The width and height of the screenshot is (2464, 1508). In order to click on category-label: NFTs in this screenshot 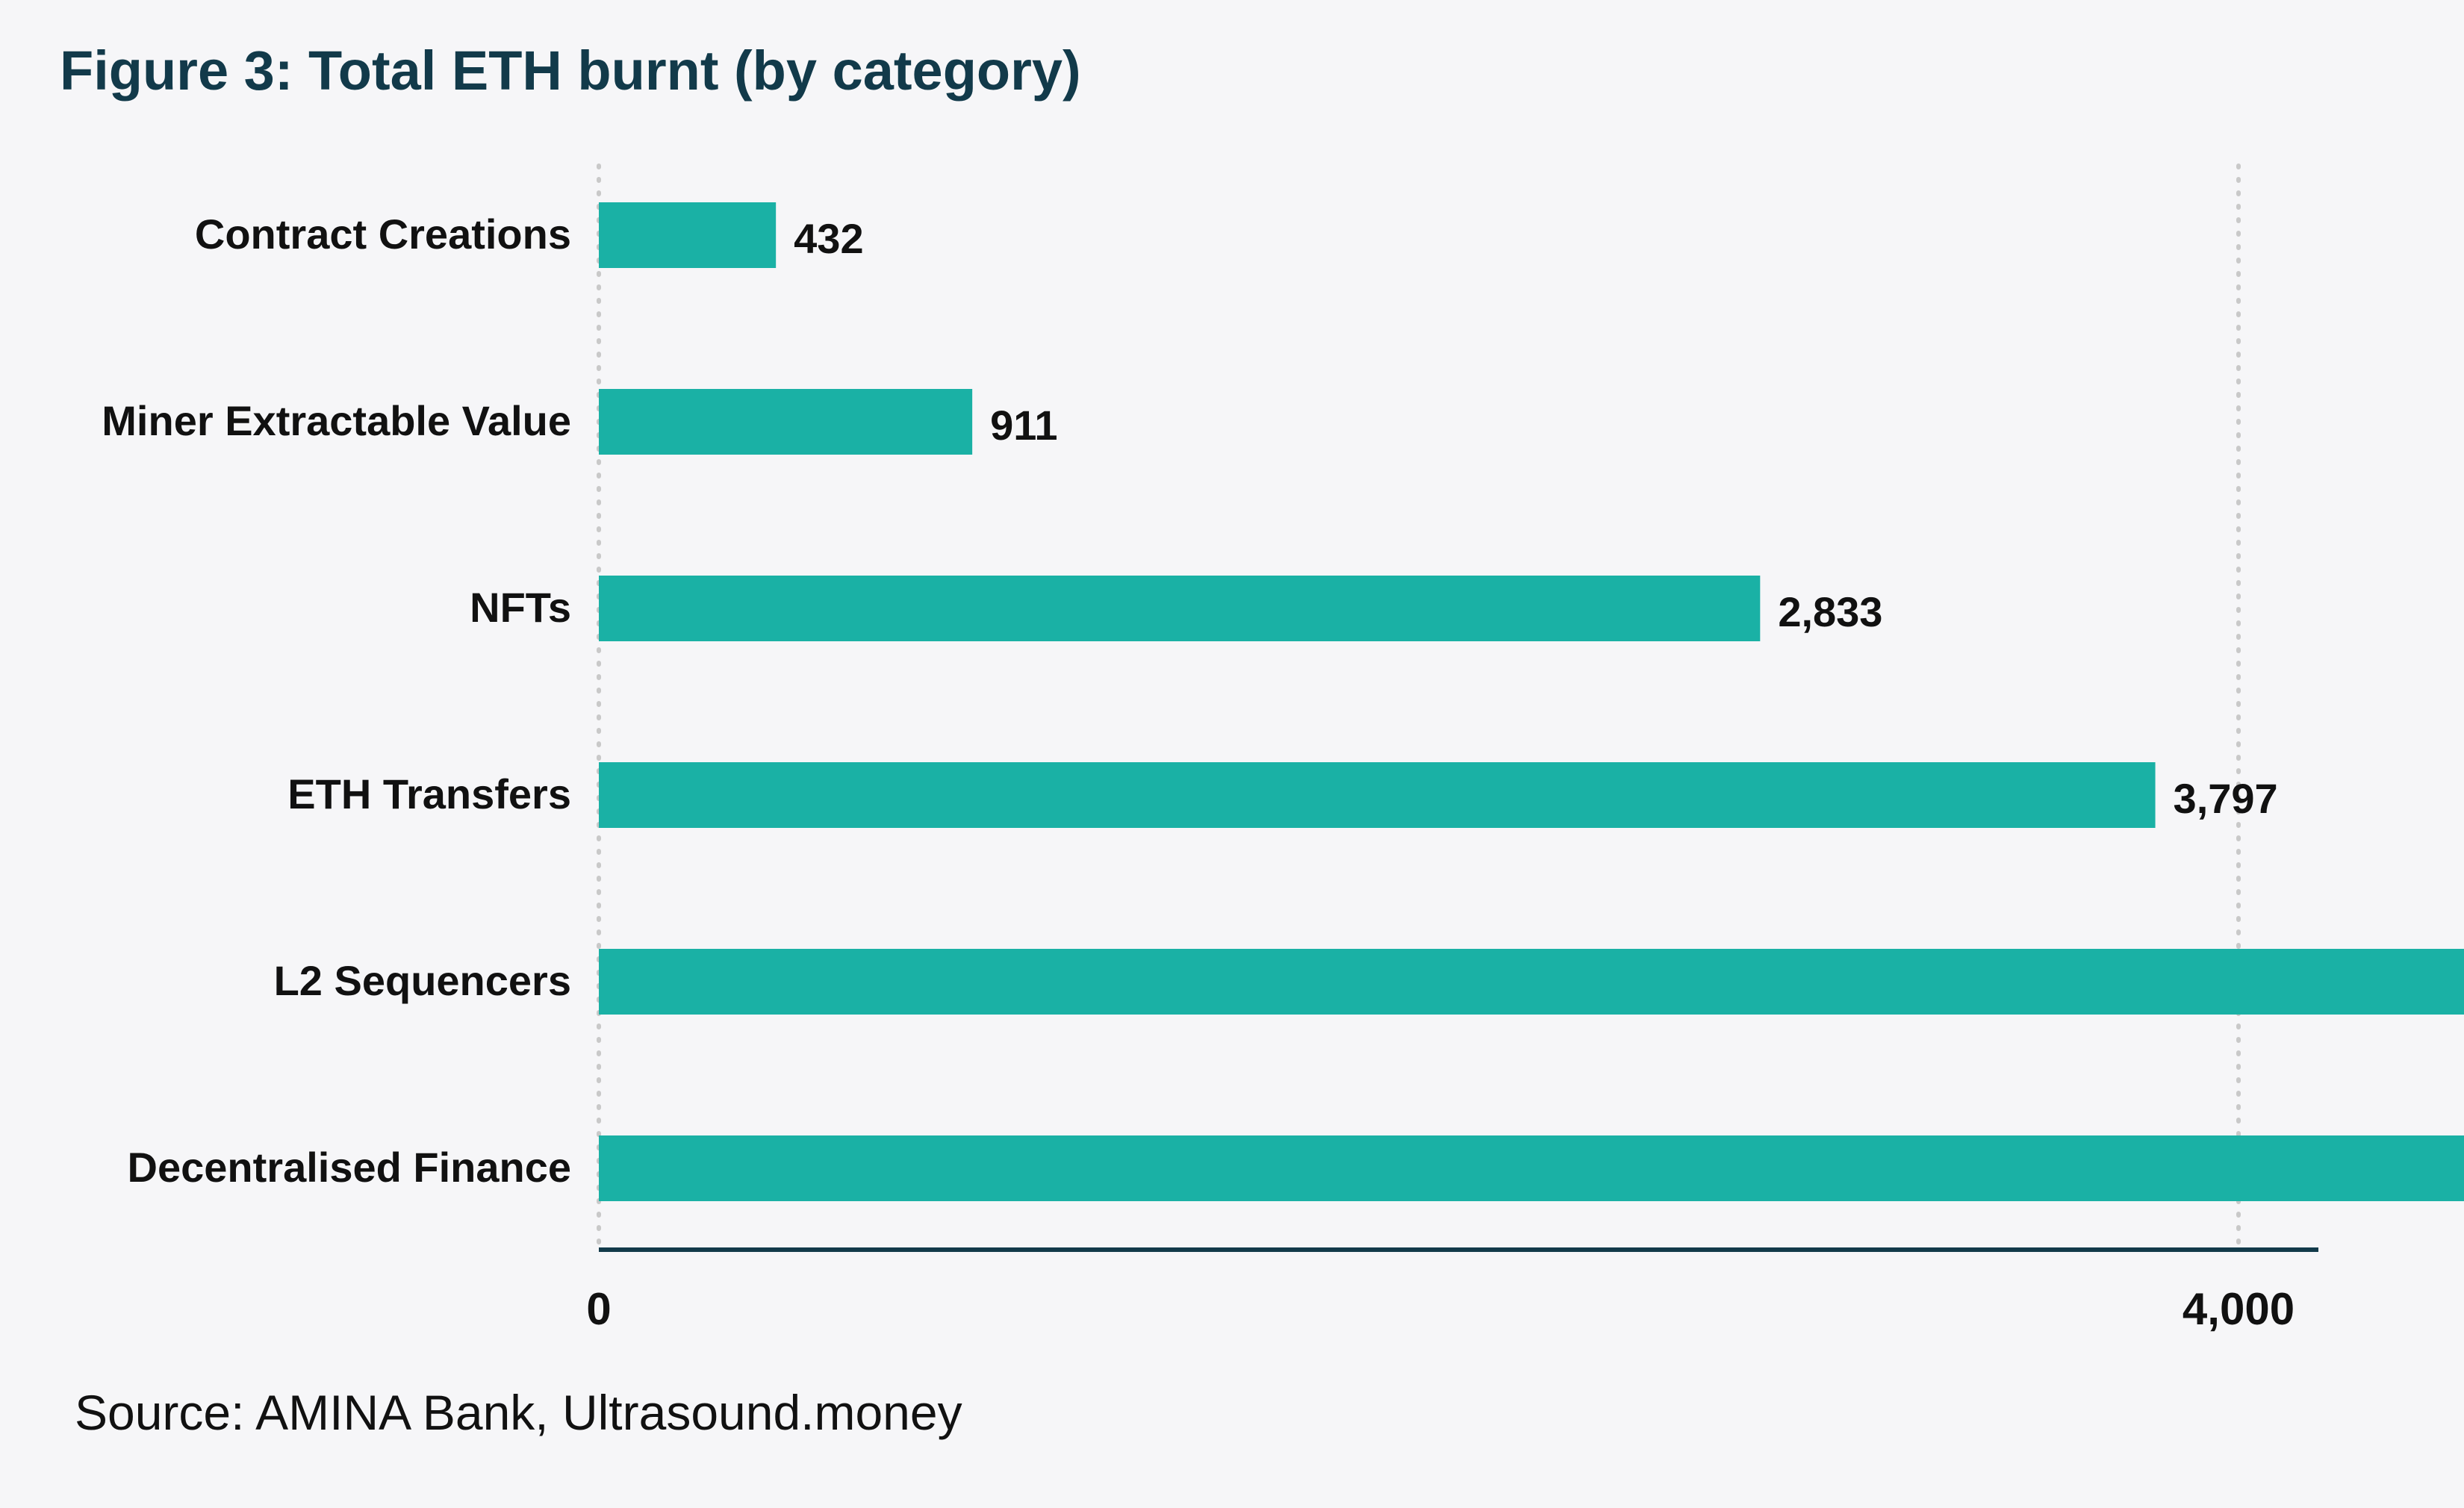, I will do `click(520, 607)`.